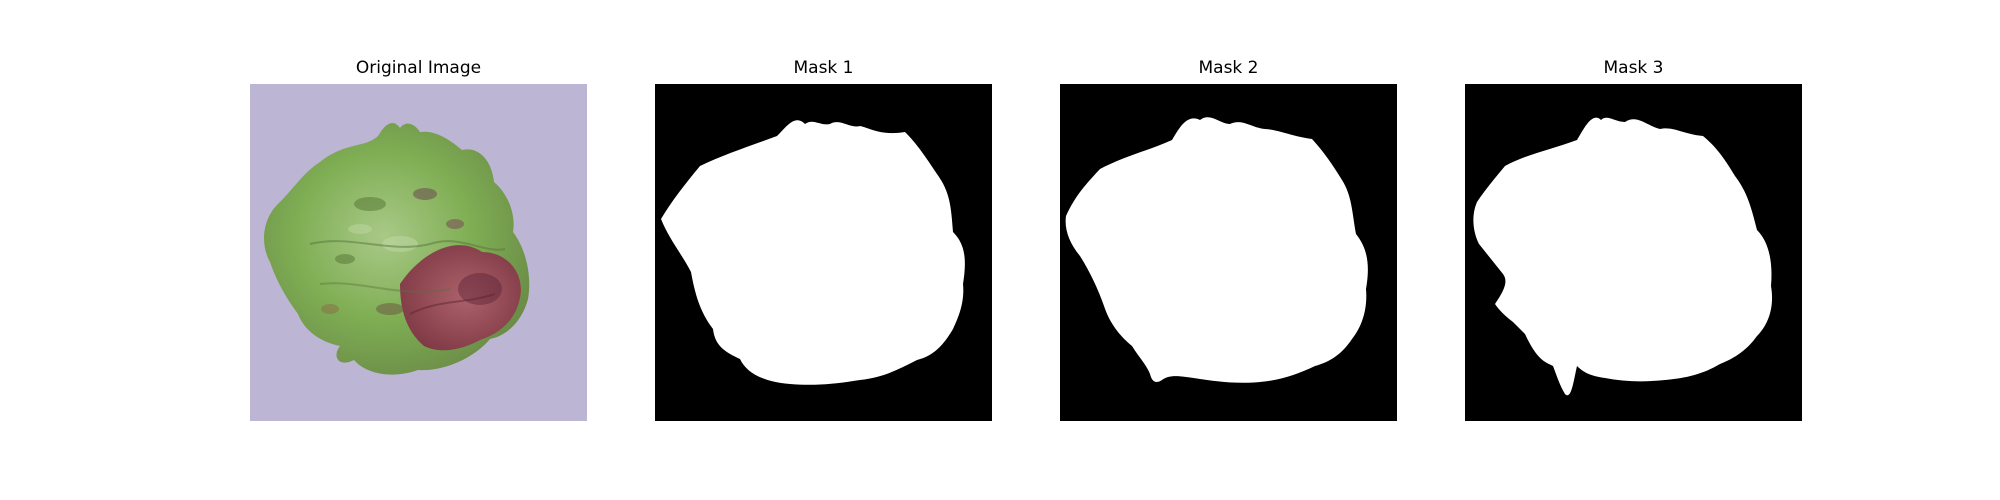  Describe the element at coordinates (823, 252) in the screenshot. I see `mask-1-image` at that location.